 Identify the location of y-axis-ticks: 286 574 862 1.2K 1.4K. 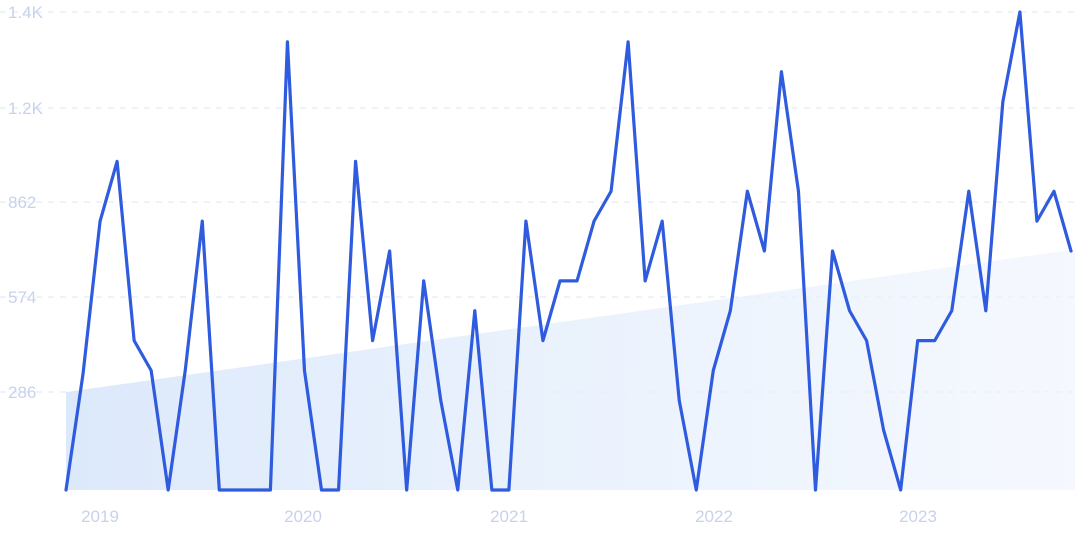
(26, 202).